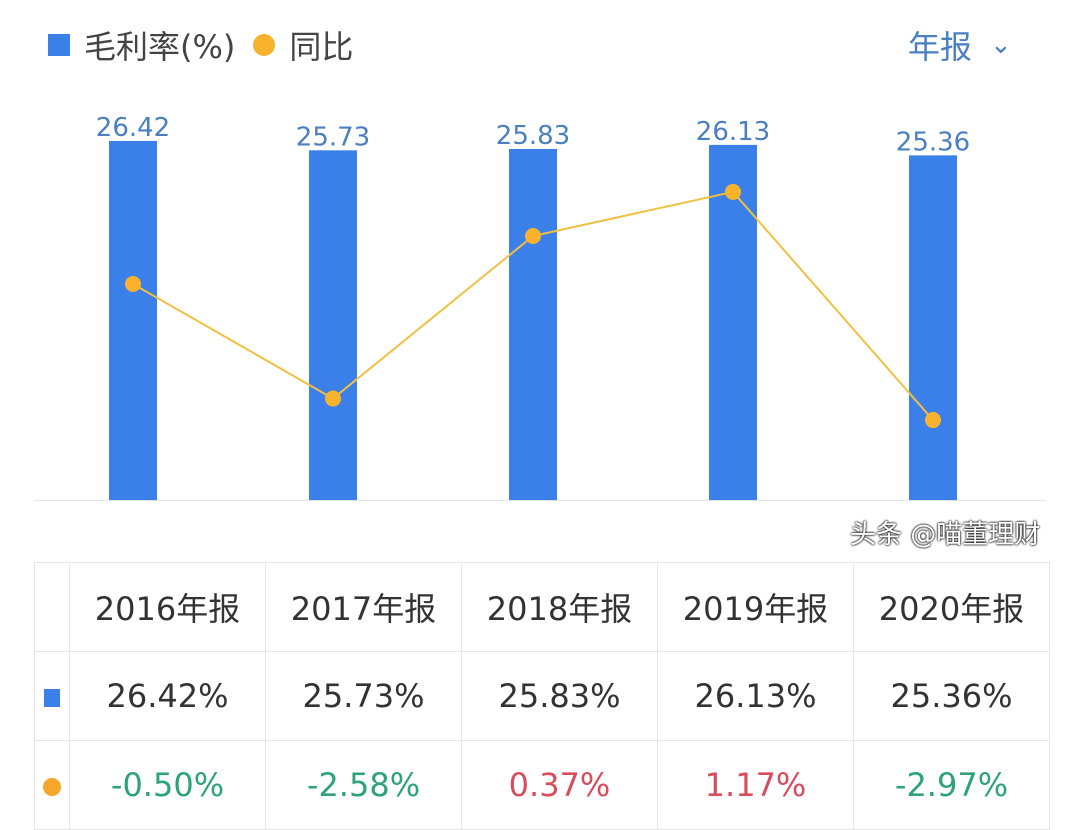 Image resolution: width=1080 pixels, height=830 pixels. Describe the element at coordinates (733, 132) in the screenshot. I see `bar-value-label: 26.13` at that location.